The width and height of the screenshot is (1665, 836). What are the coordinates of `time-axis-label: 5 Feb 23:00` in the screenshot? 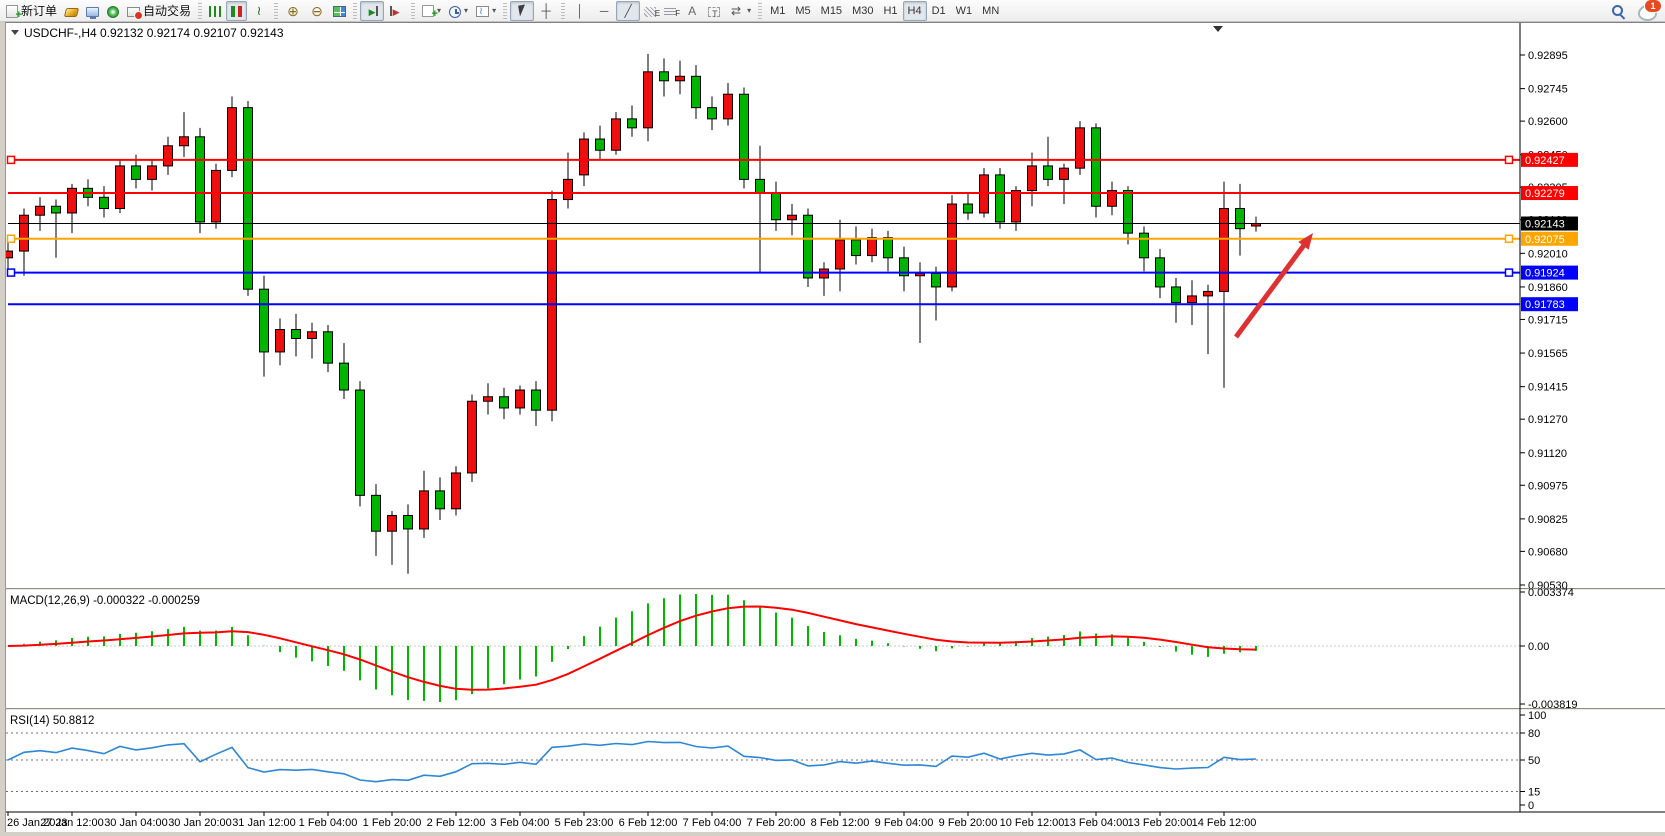 It's located at (584, 823).